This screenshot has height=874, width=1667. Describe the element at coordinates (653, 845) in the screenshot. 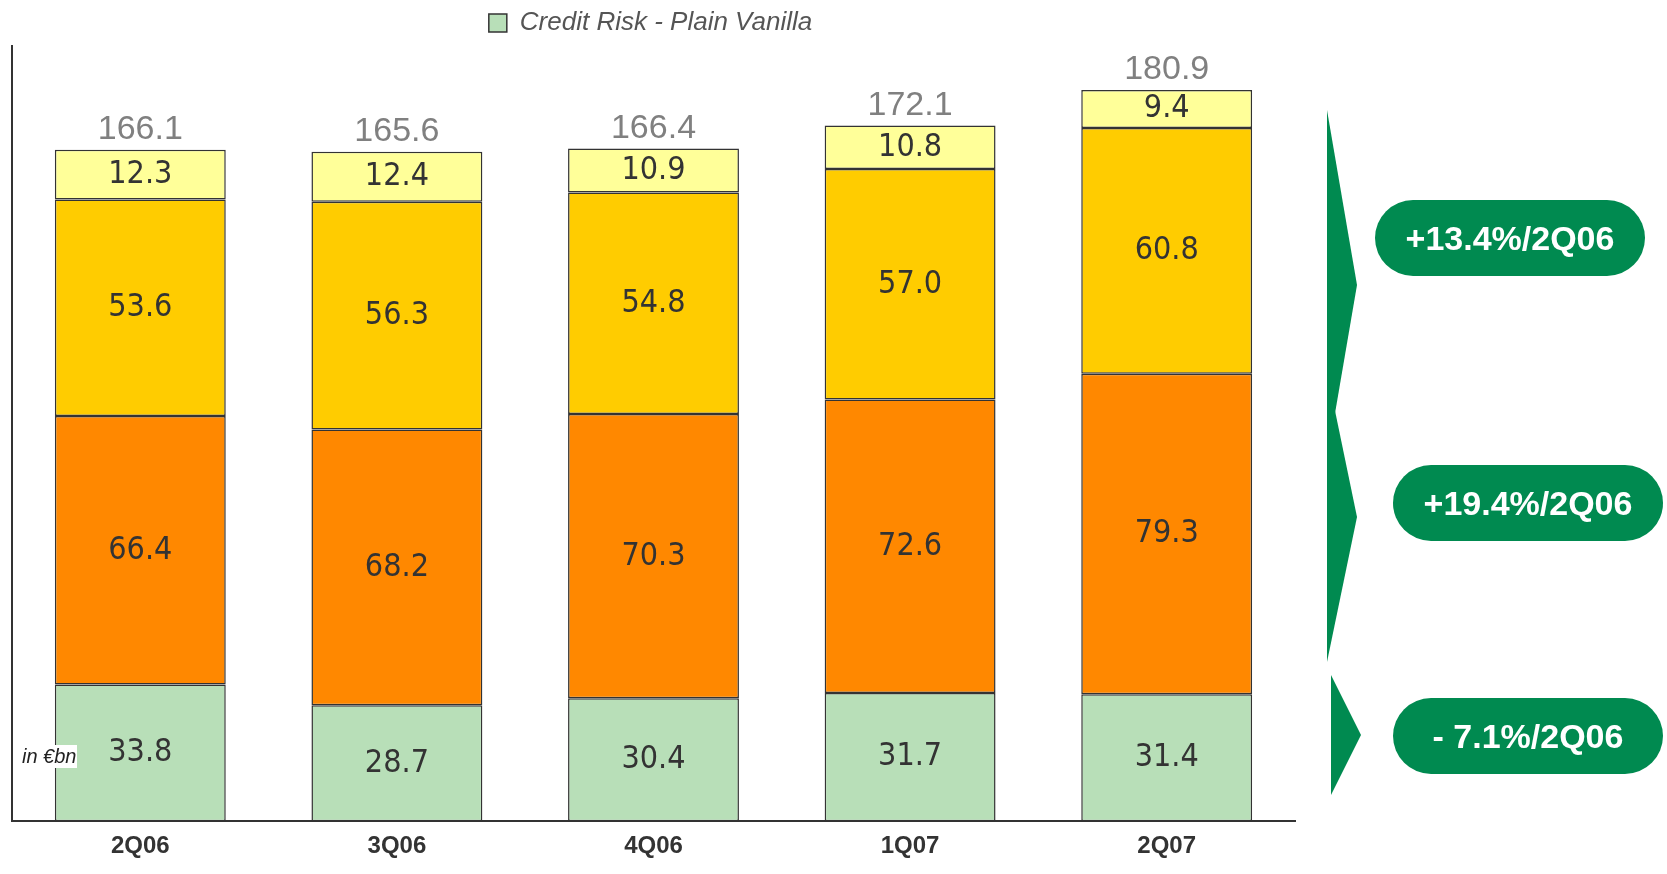

I see `x-tick-label: 4Q06` at that location.